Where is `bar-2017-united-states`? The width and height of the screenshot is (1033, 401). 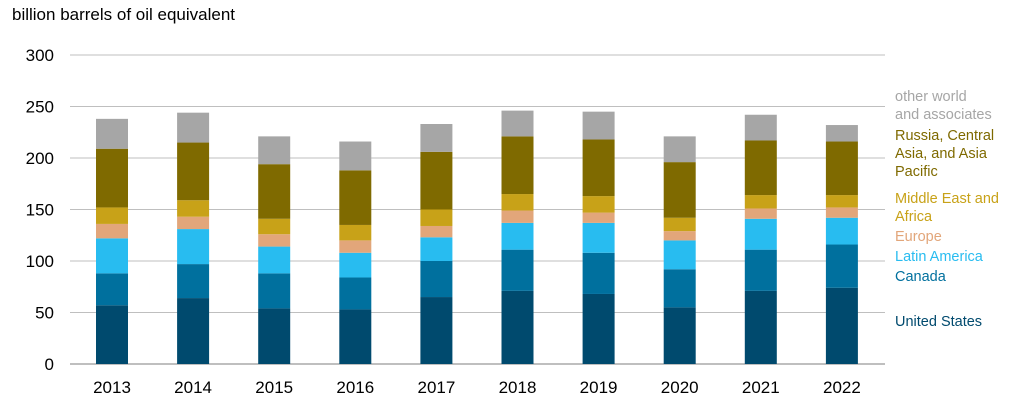
bar-2017-united-states is located at coordinates (436, 330).